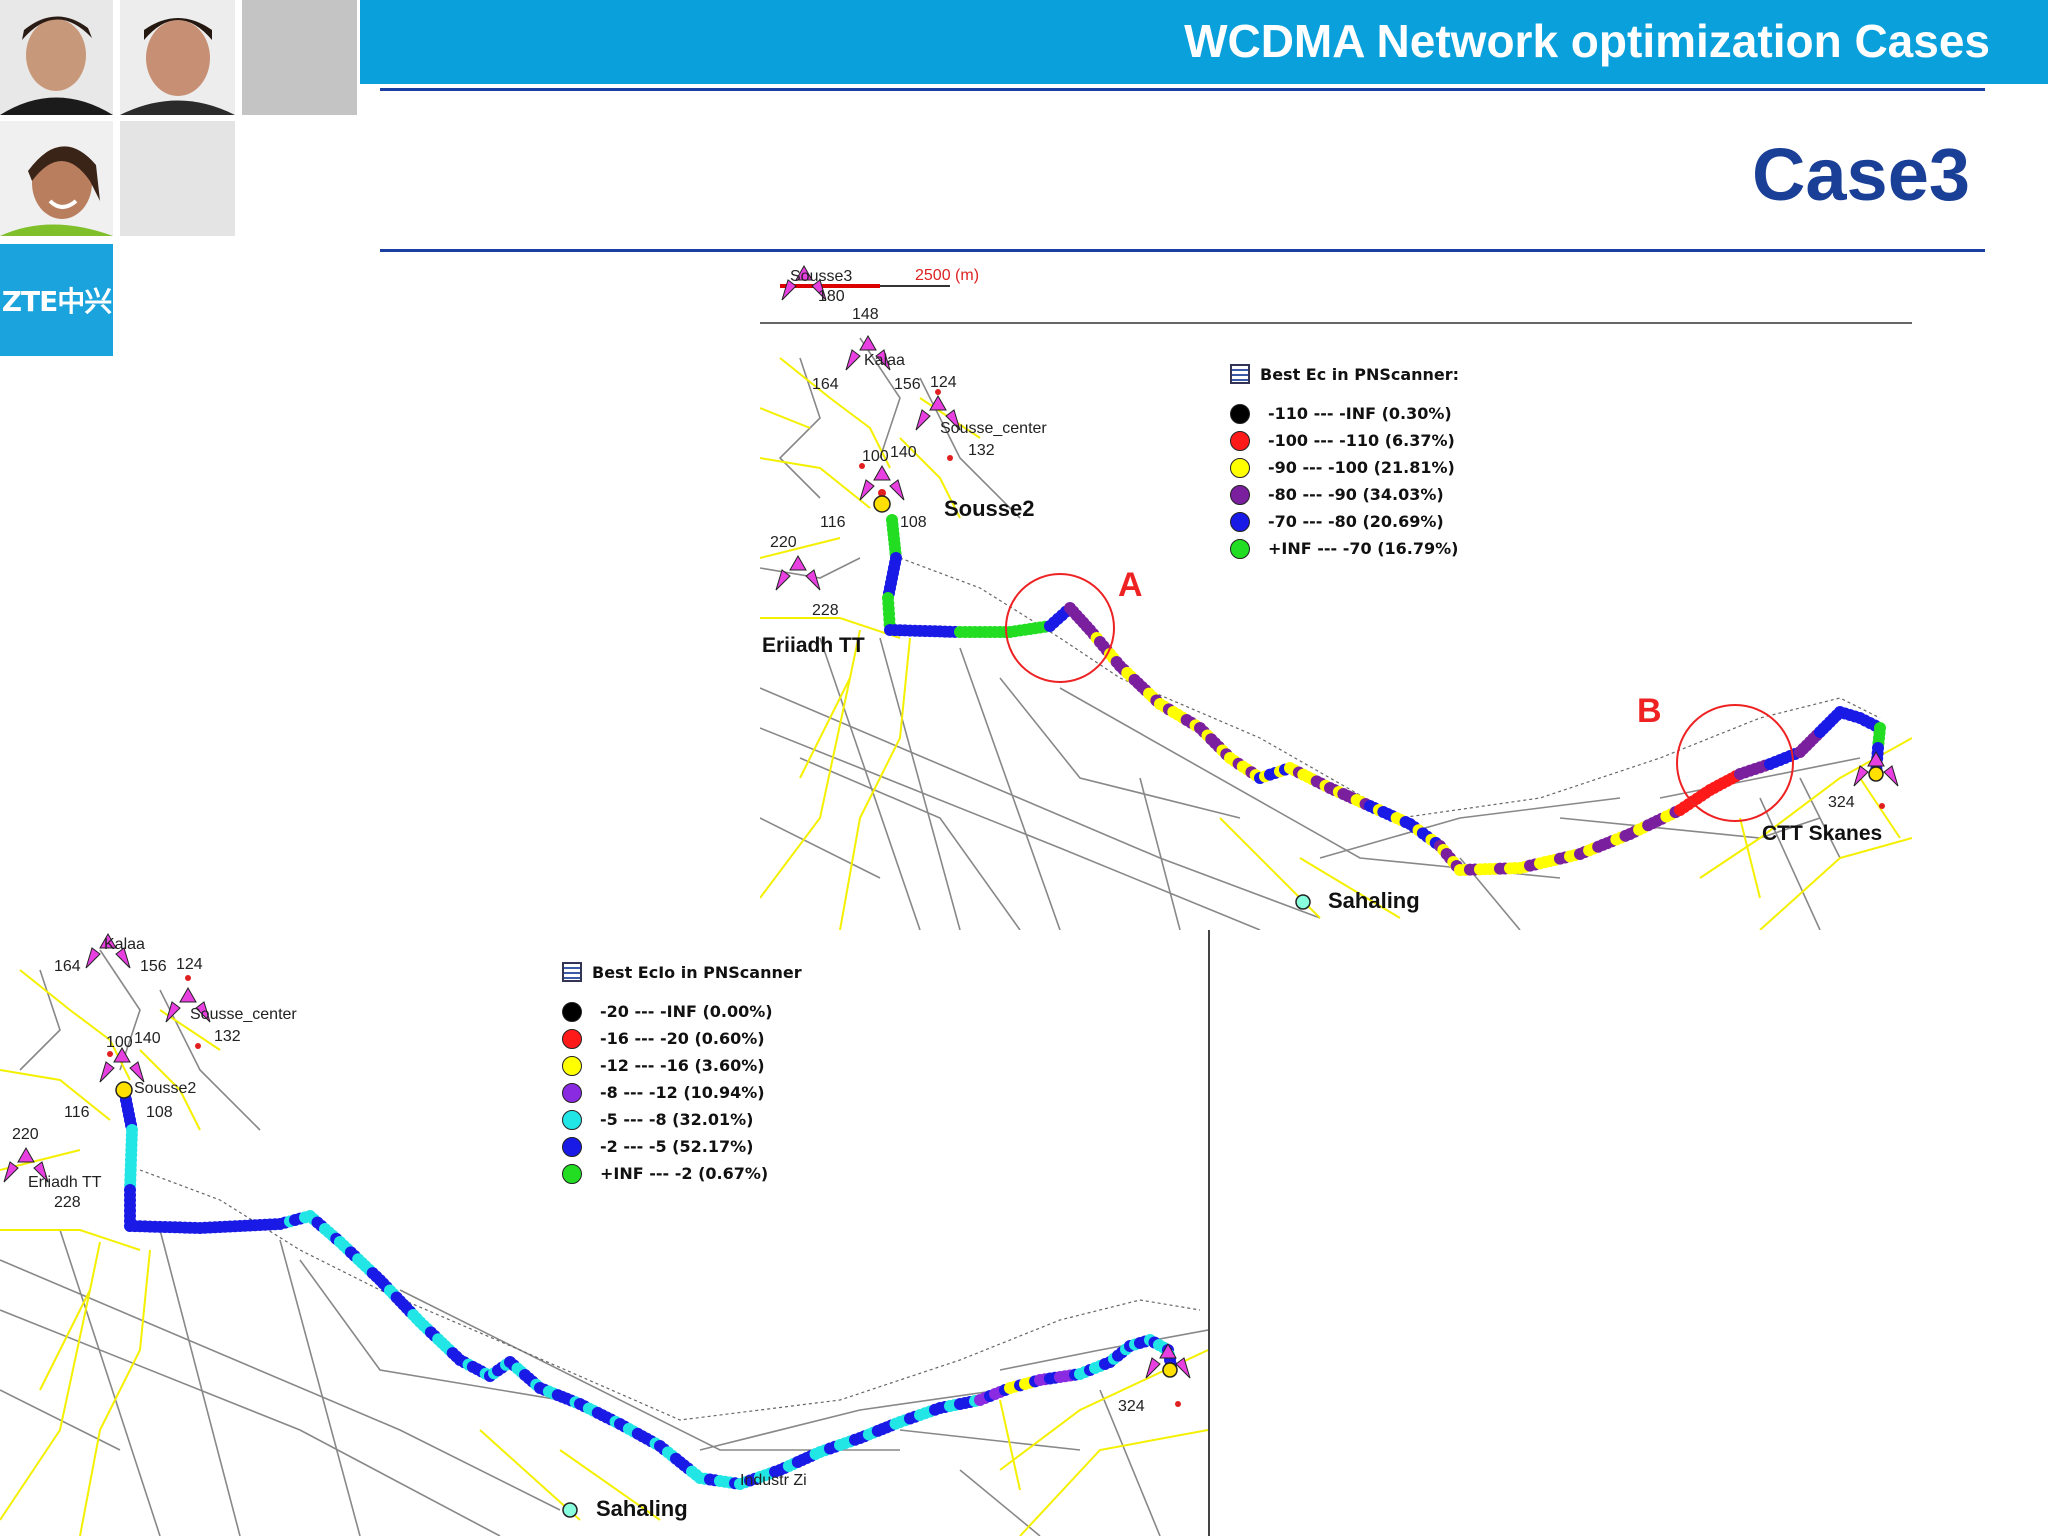 This screenshot has width=2048, height=1536. I want to click on label-sousse3: Sousse3, so click(821, 276).